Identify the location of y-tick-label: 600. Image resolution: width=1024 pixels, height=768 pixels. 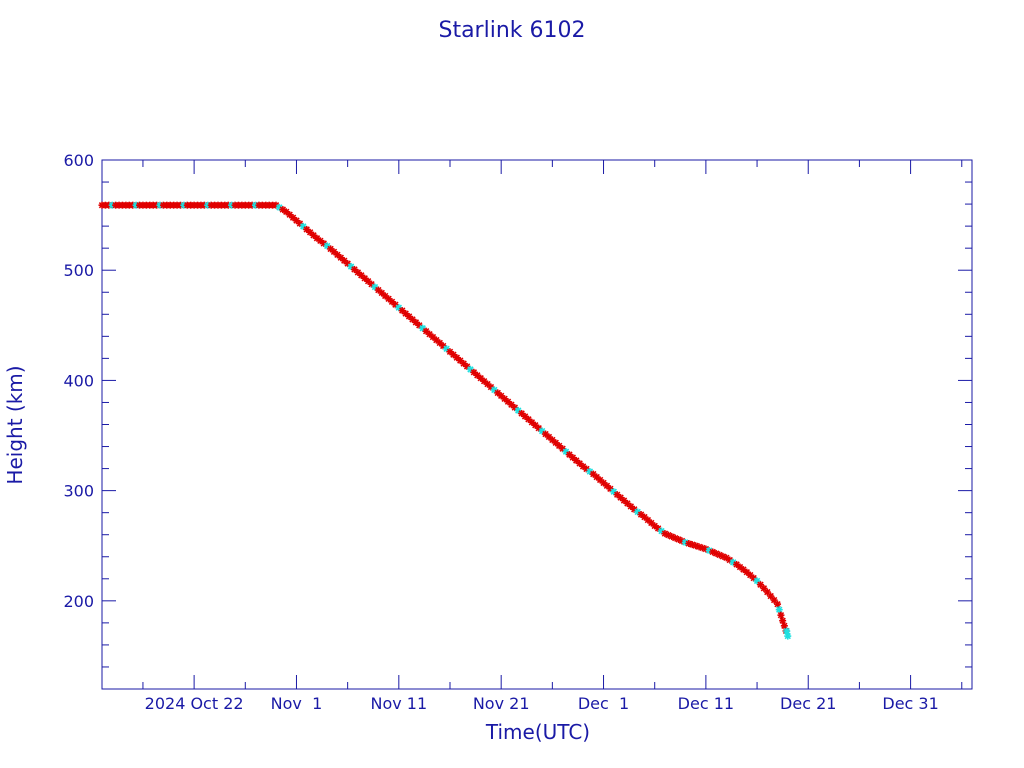
(78, 160).